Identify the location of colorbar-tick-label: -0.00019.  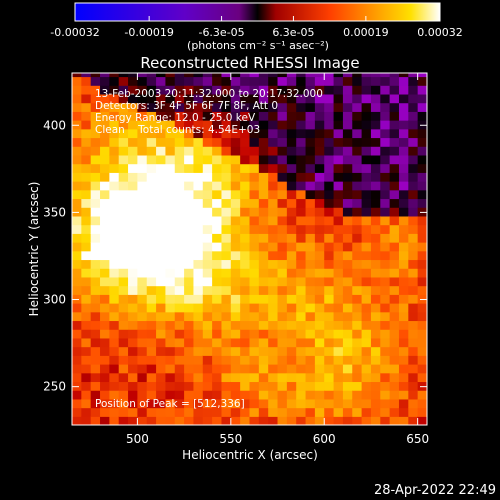
(148, 32).